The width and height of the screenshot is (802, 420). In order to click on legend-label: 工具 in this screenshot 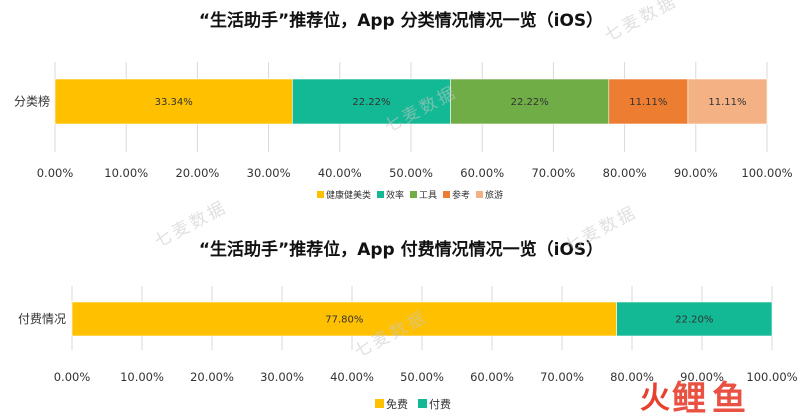, I will do `click(428, 195)`.